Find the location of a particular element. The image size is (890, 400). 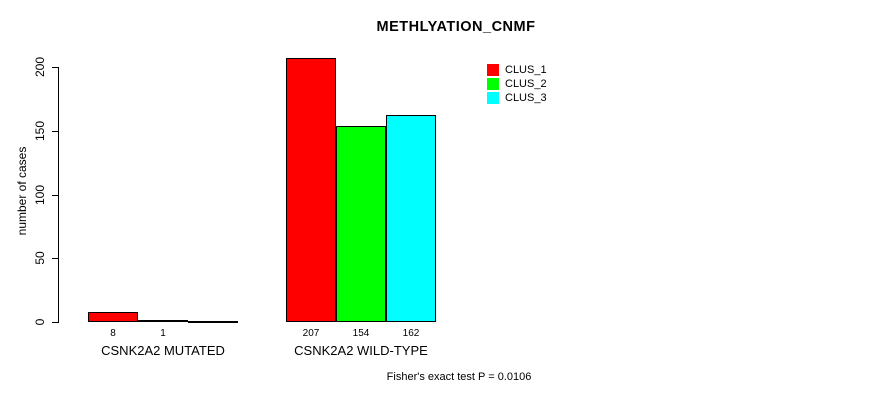

bar-clus_3-group1 is located at coordinates (213, 322).